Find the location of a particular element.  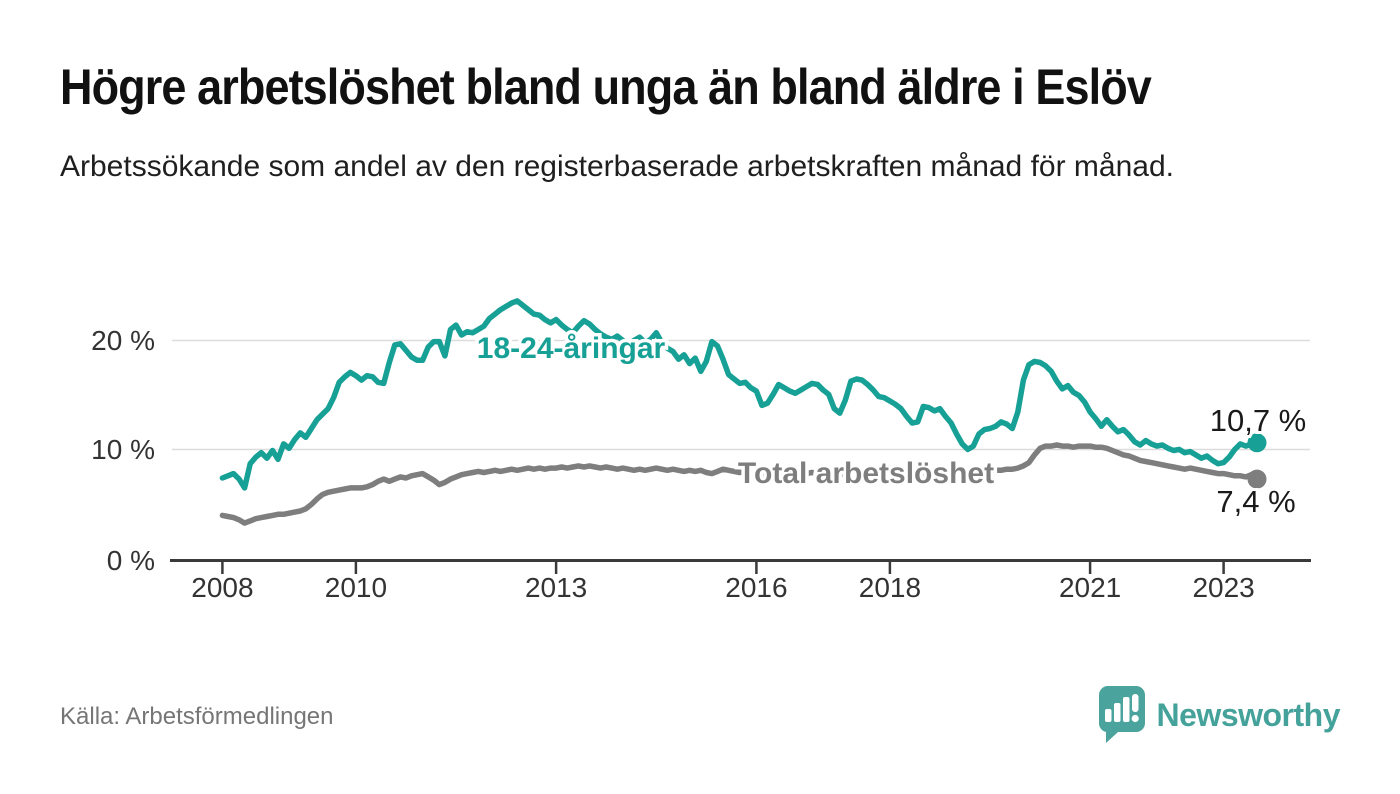

total-series-label: Total arbetslöshet is located at coordinates (866, 473).